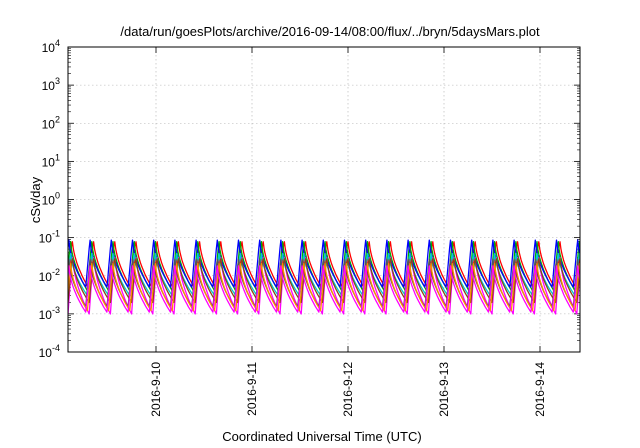 The image size is (640, 448). What do you see at coordinates (49, 351) in the screenshot?
I see `y-tick-label: 10⁻⁴` at bounding box center [49, 351].